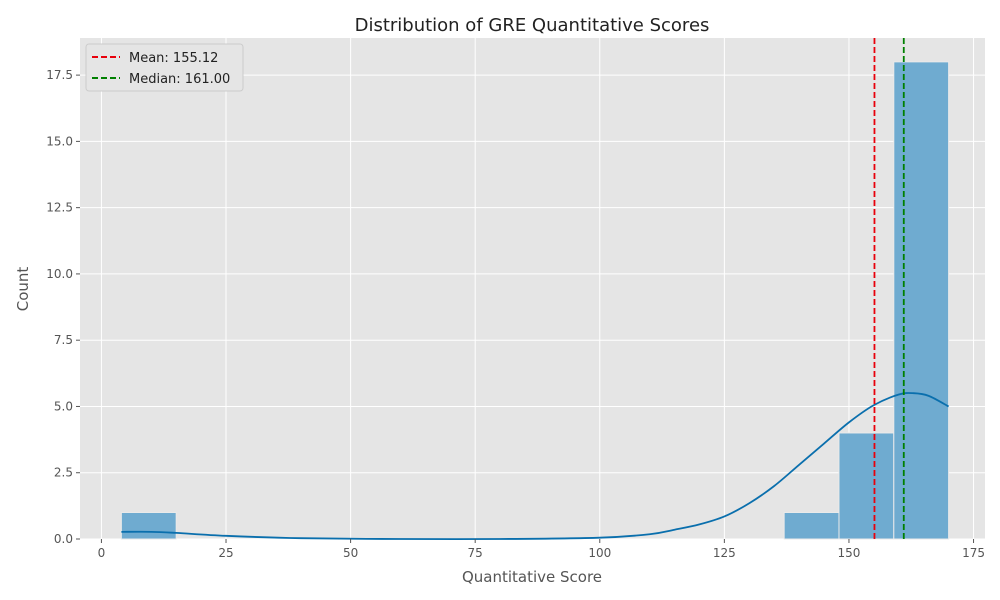 This screenshot has width=1000, height=600. I want to click on x-tick-label: 125, so click(724, 553).